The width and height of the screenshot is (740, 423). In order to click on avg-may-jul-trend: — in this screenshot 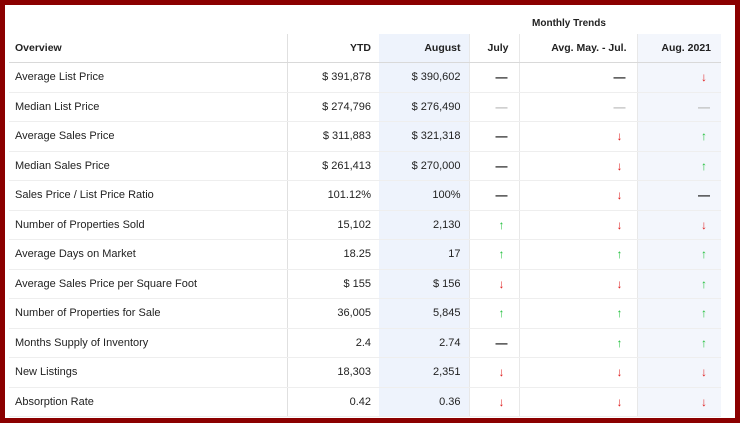, I will do `click(577, 107)`.